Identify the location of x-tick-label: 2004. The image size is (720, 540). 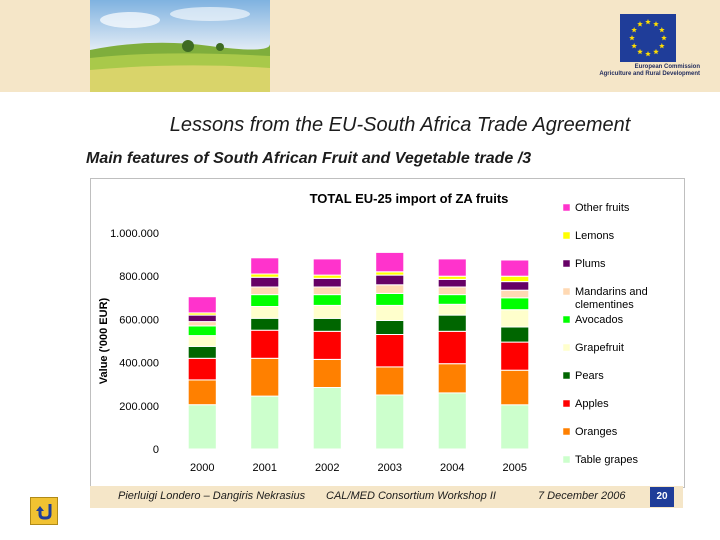
(452, 468).